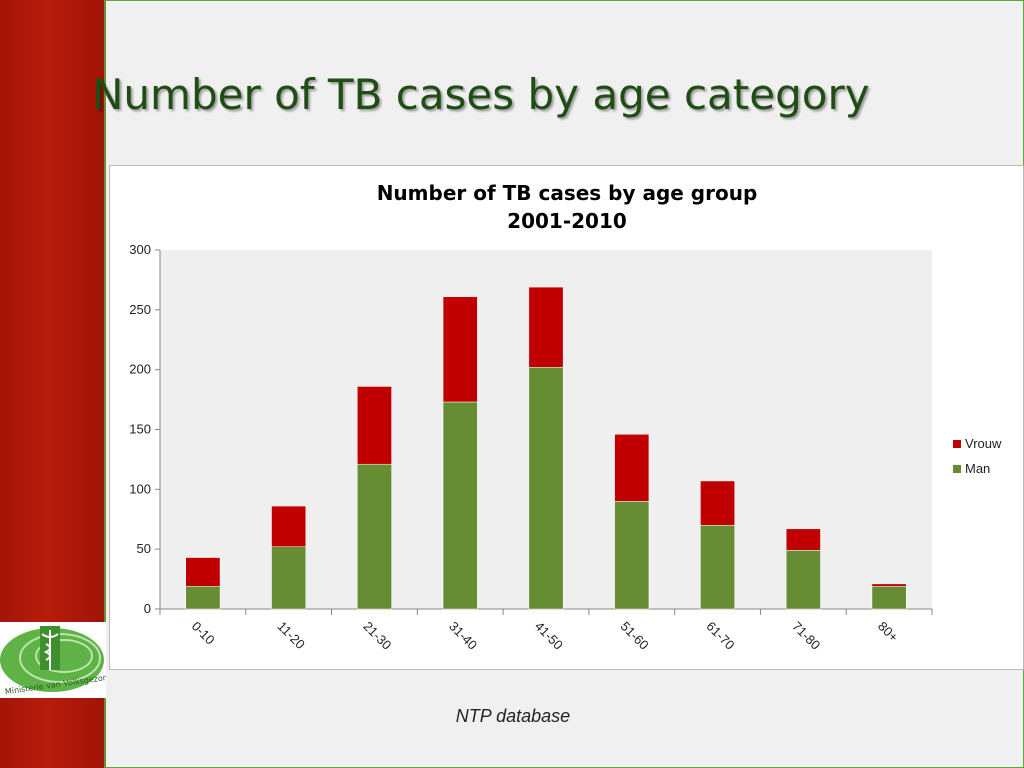  Describe the element at coordinates (65, 660) in the screenshot. I see `ministry-logo: Ministerie van Volksgezondheid` at that location.